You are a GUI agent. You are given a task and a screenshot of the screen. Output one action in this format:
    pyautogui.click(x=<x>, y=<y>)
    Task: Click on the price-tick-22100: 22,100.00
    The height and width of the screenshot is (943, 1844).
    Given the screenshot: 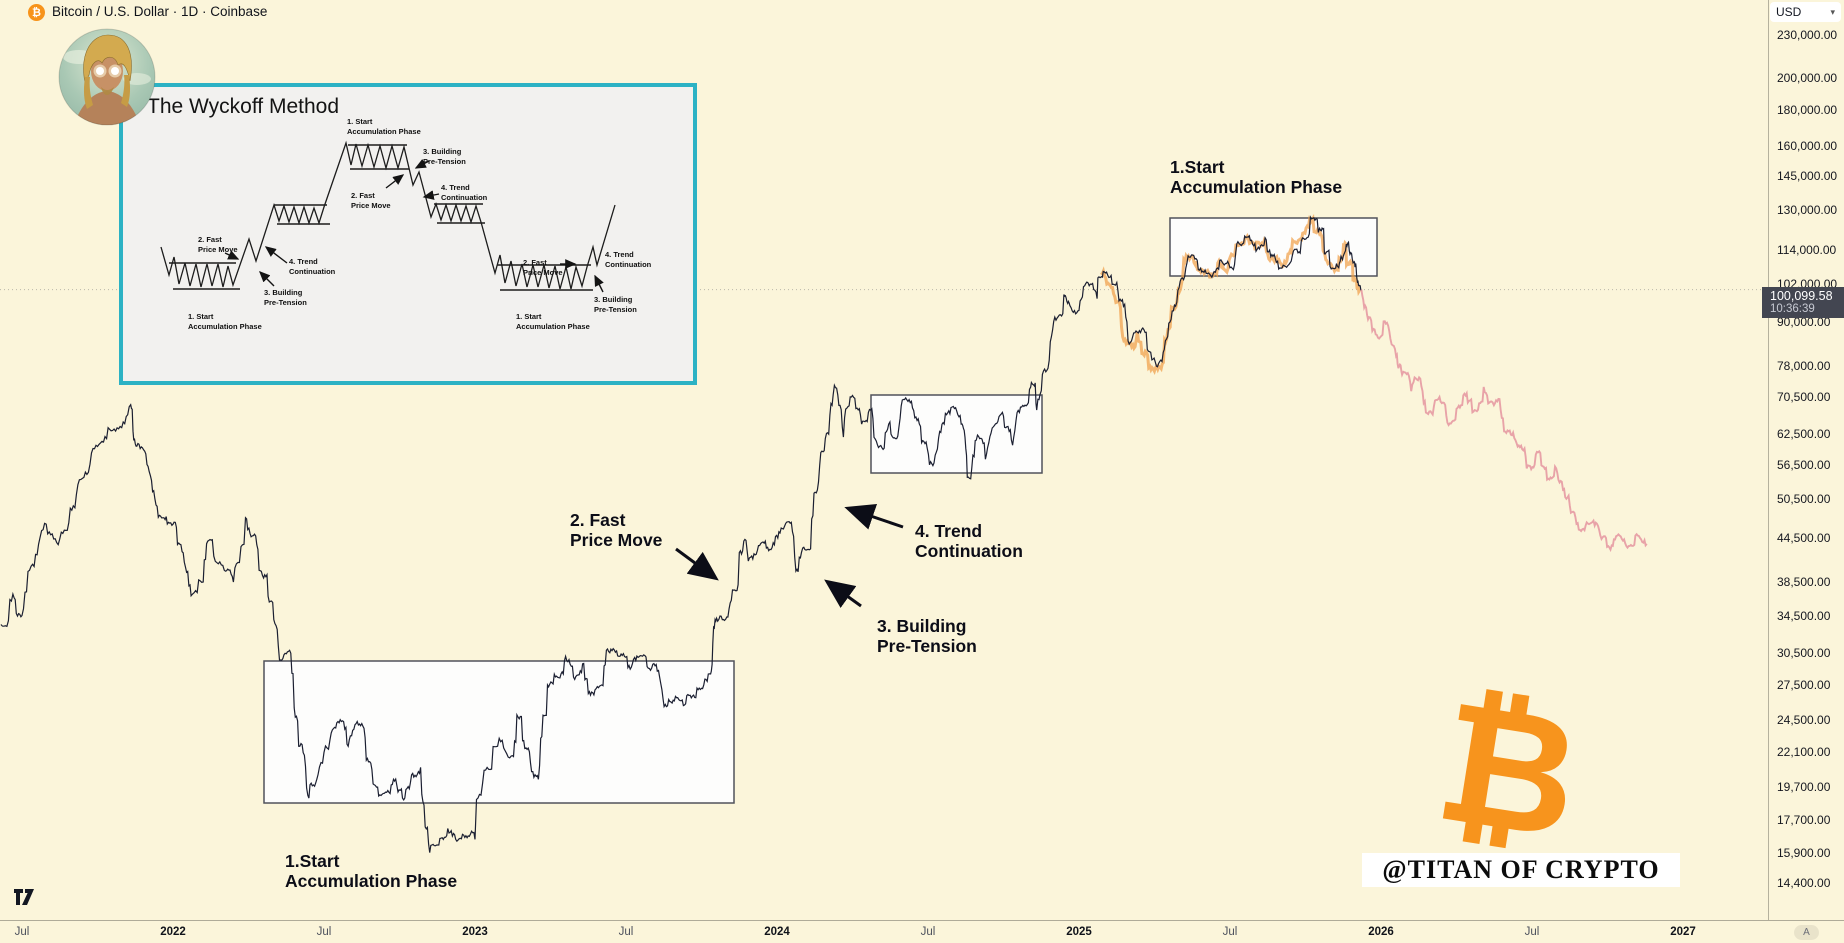 What is the action you would take?
    pyautogui.click(x=1804, y=752)
    